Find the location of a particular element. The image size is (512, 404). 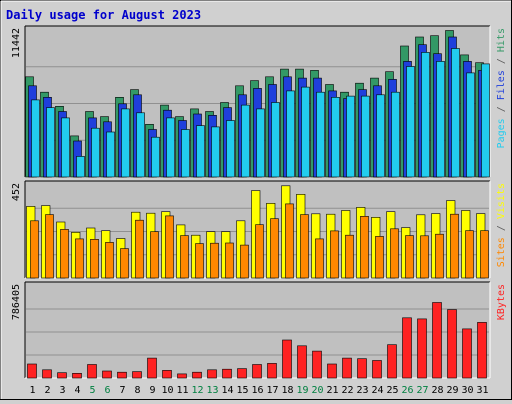

side-label-part: Pages is located at coordinates (501, 133).